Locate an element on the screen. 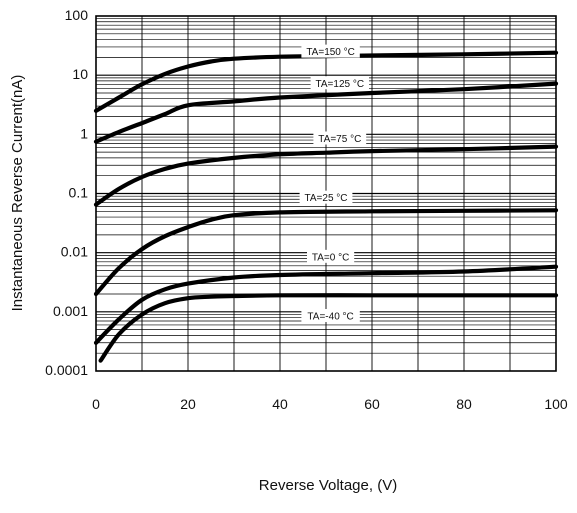  y-tick-label: 10 is located at coordinates (80, 74).